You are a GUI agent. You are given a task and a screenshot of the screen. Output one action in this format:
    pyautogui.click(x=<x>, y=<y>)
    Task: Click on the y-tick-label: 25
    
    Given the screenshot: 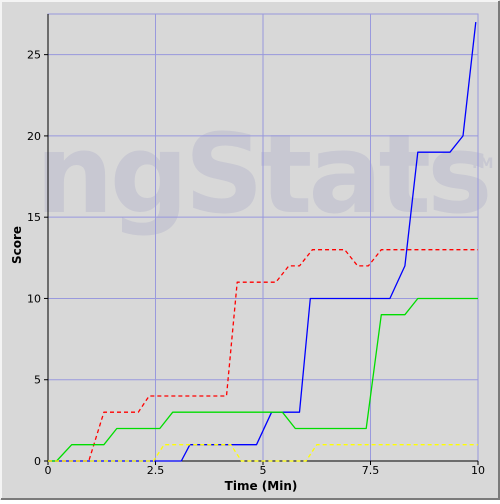 What is the action you would take?
    pyautogui.click(x=34, y=55)
    